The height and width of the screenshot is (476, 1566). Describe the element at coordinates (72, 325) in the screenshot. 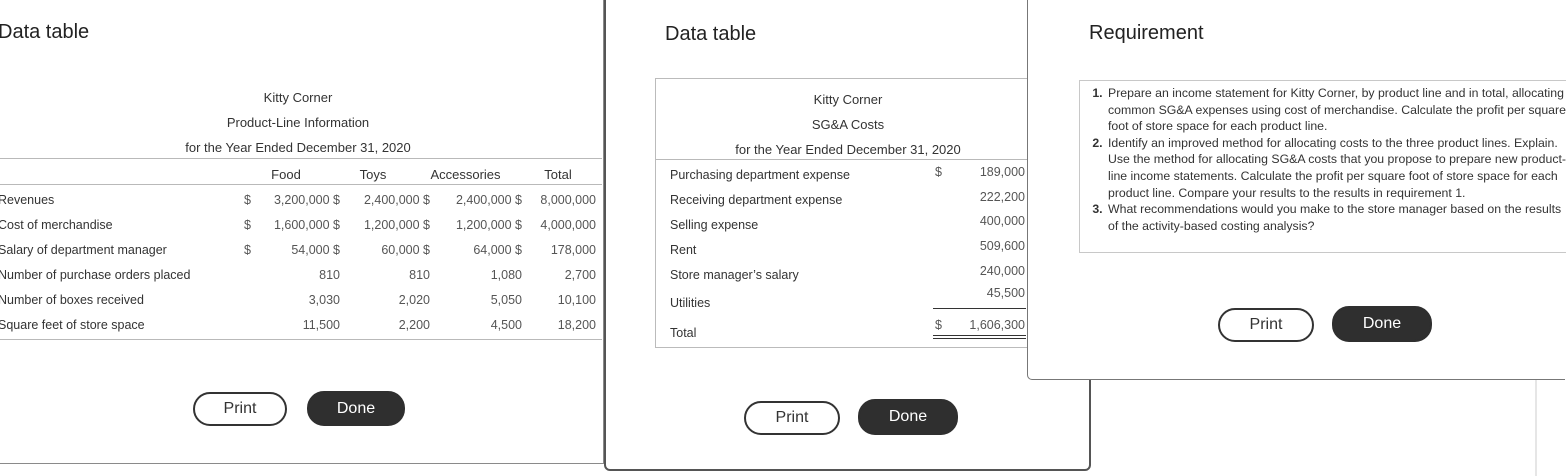

I see `row-label: Square feet of store space` at that location.